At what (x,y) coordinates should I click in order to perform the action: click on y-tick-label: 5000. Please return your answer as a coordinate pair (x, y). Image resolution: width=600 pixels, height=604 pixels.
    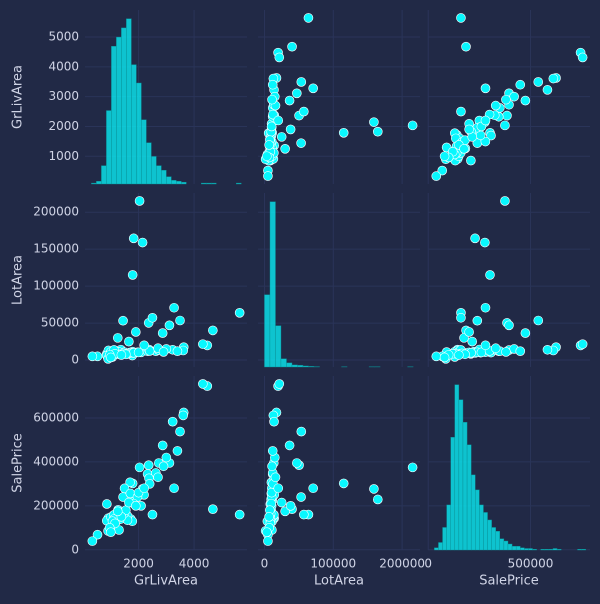
    Looking at the image, I should click on (63, 37).